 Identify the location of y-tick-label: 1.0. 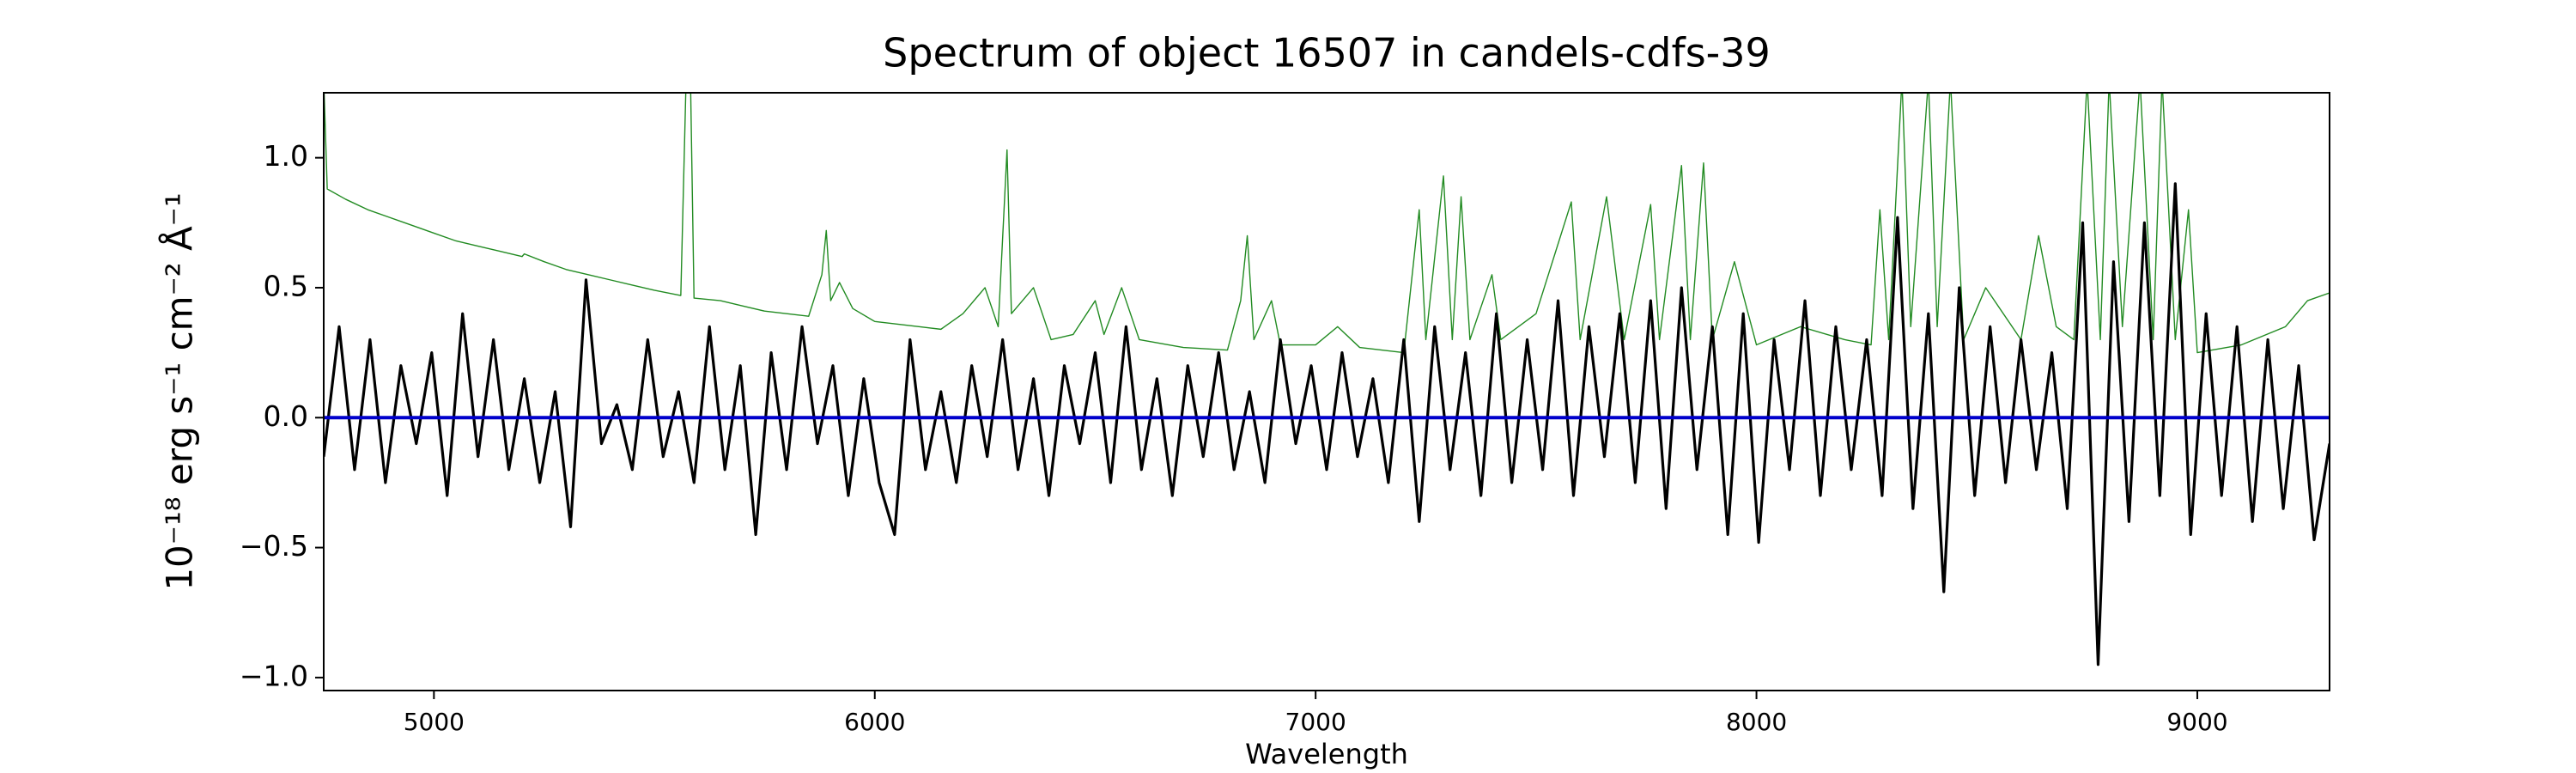
(286, 156).